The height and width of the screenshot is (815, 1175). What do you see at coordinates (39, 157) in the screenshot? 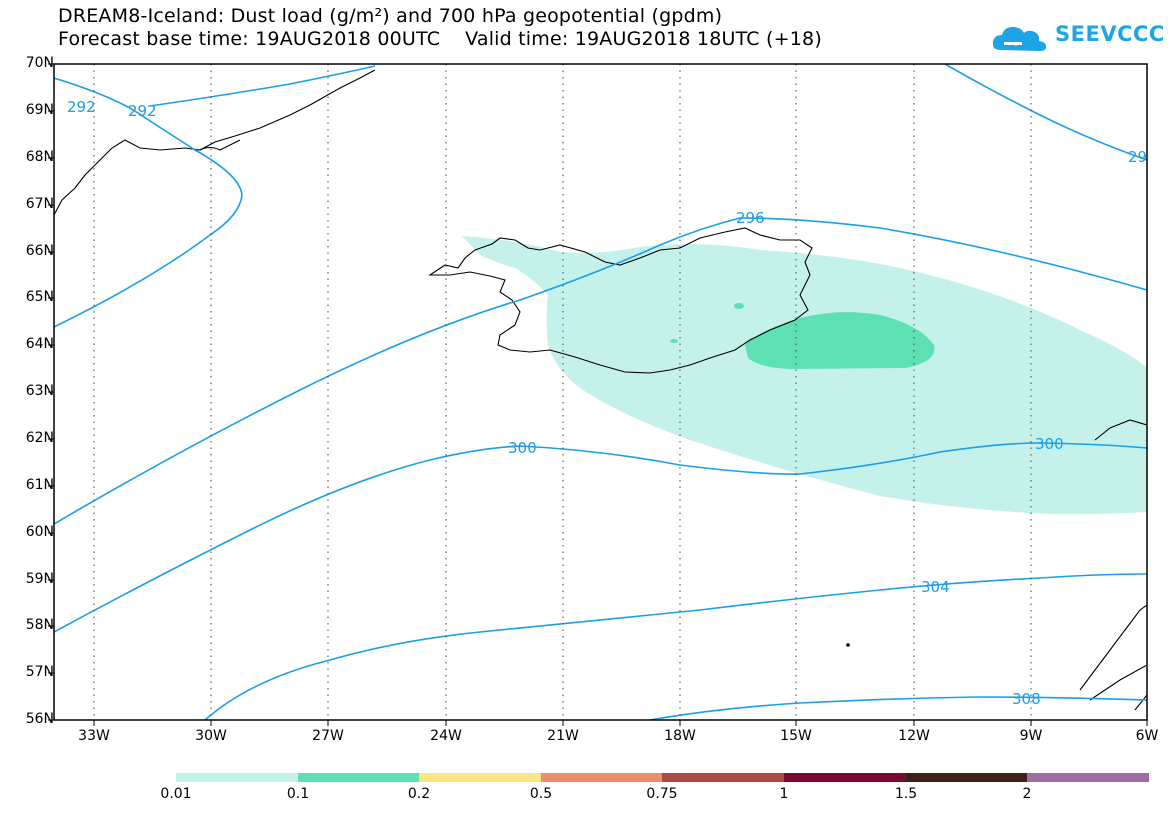
I see `lat-label: 68N` at bounding box center [39, 157].